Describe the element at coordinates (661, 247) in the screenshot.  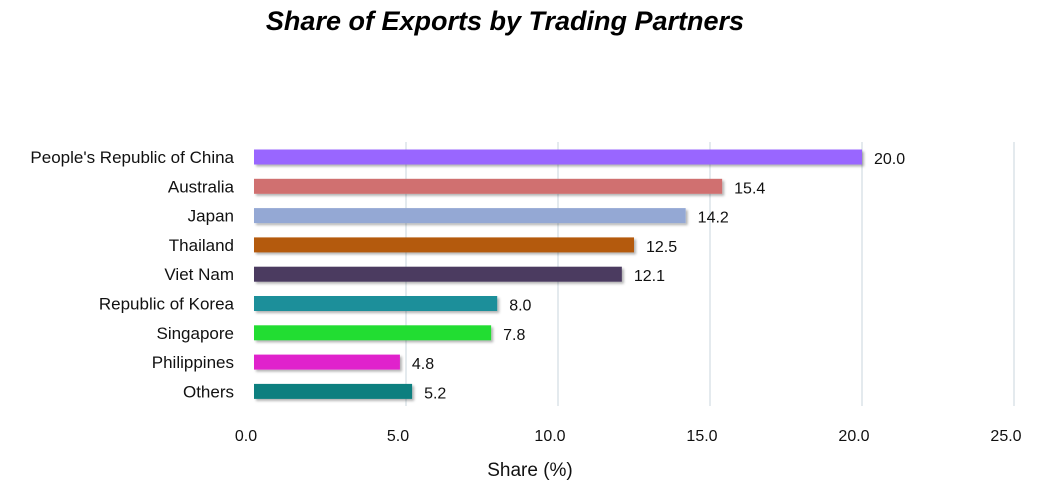
I see `data-label: 12.5` at that location.